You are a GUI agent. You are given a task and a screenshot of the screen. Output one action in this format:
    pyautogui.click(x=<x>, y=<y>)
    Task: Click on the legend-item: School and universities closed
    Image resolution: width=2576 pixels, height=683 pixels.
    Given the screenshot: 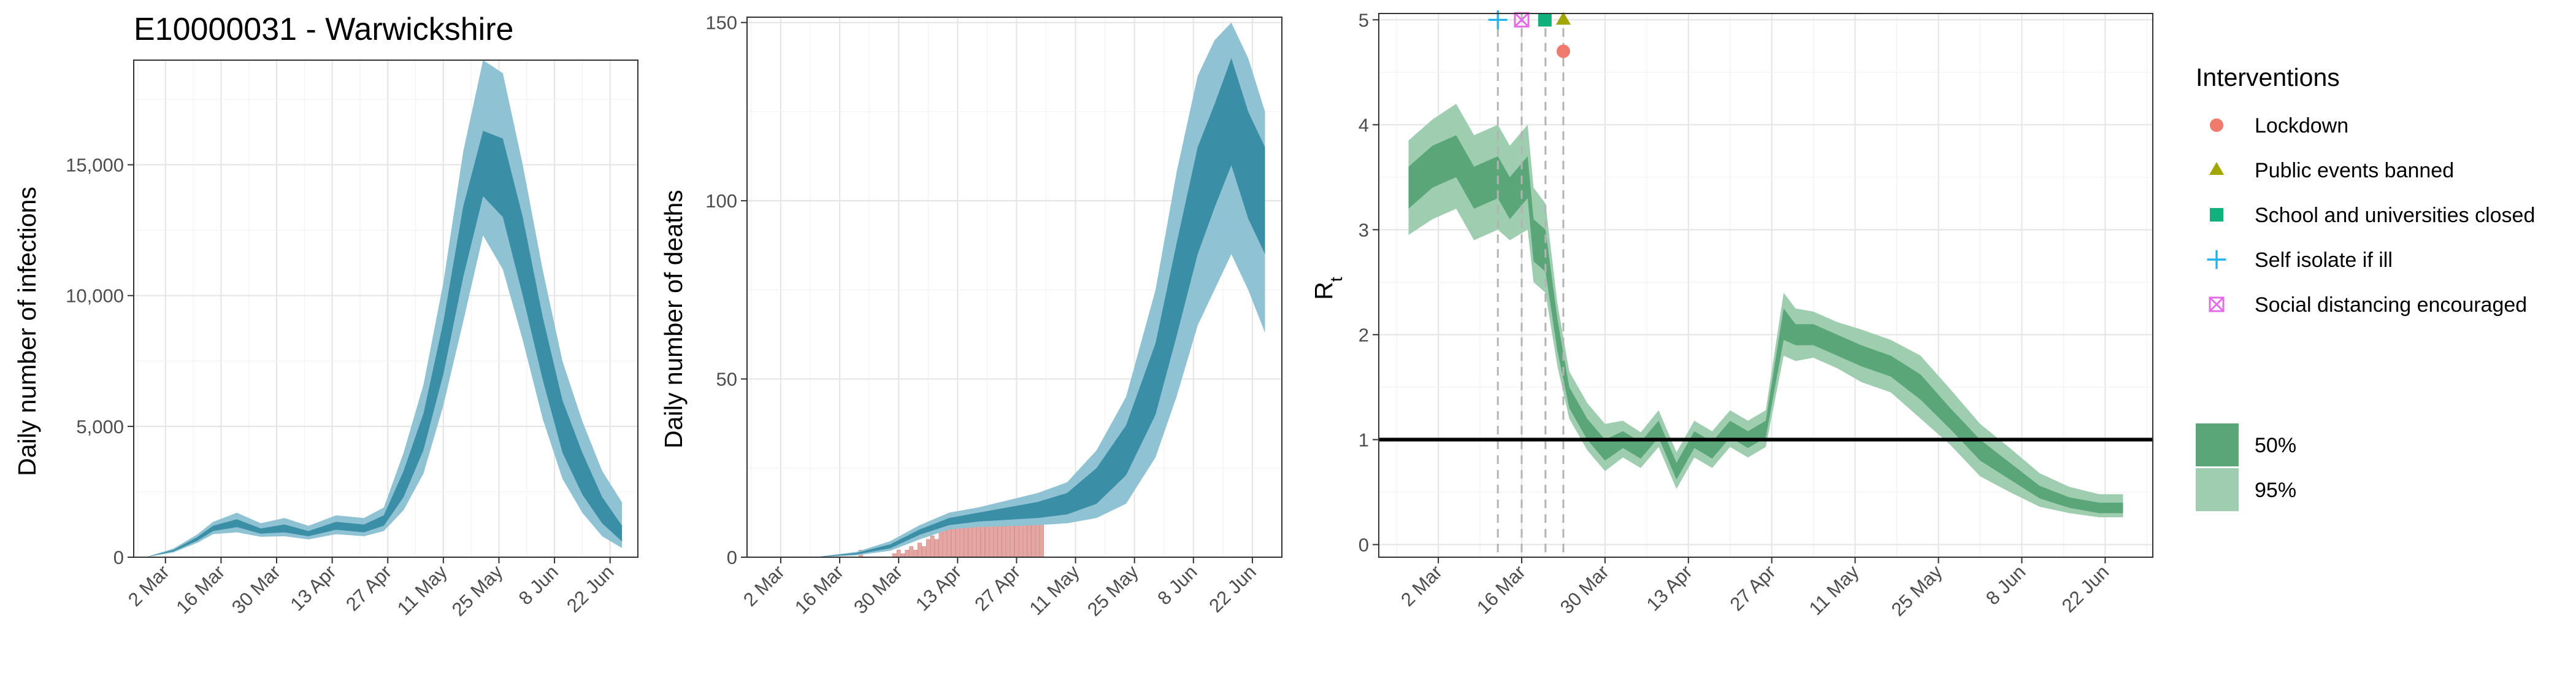 What is the action you would take?
    pyautogui.click(x=2372, y=216)
    